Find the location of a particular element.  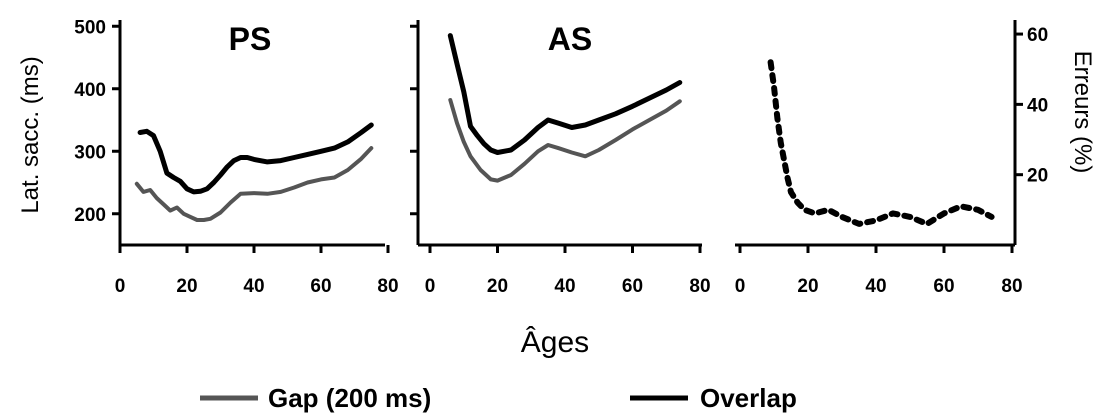

y-axis-label: Lat. sacc. (ms) is located at coordinates (30, 134).